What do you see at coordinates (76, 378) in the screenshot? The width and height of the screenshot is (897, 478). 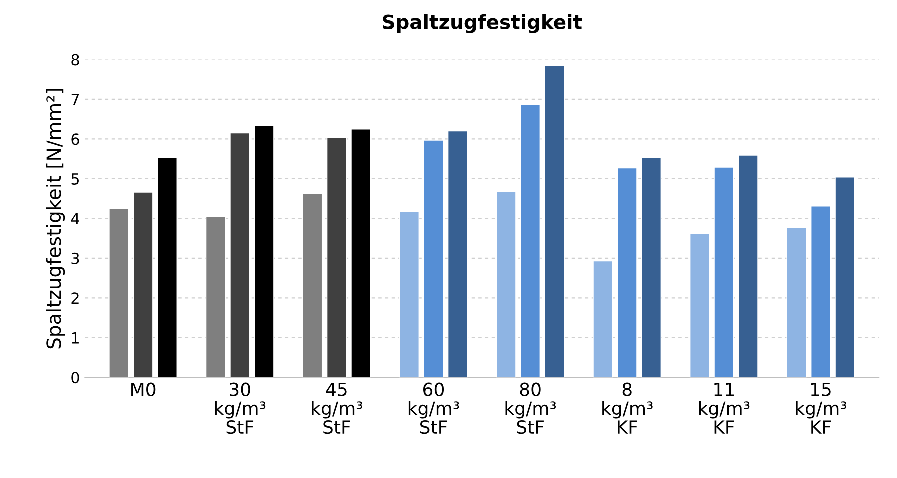 I see `y-tick-label: 0` at bounding box center [76, 378].